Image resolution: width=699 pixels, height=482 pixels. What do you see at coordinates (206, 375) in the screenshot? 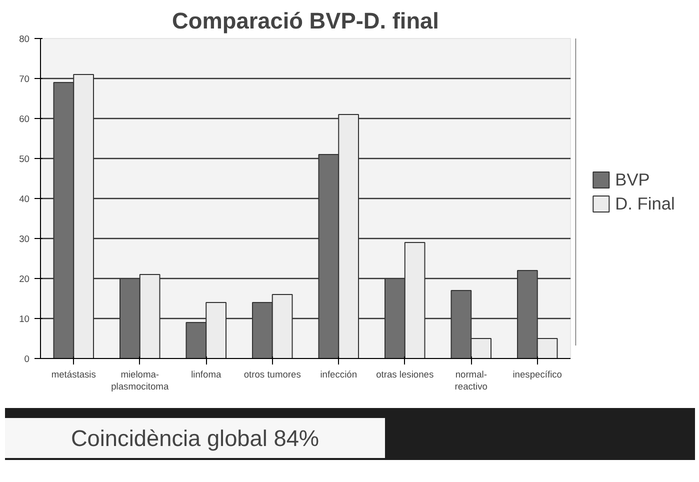
I see `x-tick-label: linfoma` at bounding box center [206, 375].